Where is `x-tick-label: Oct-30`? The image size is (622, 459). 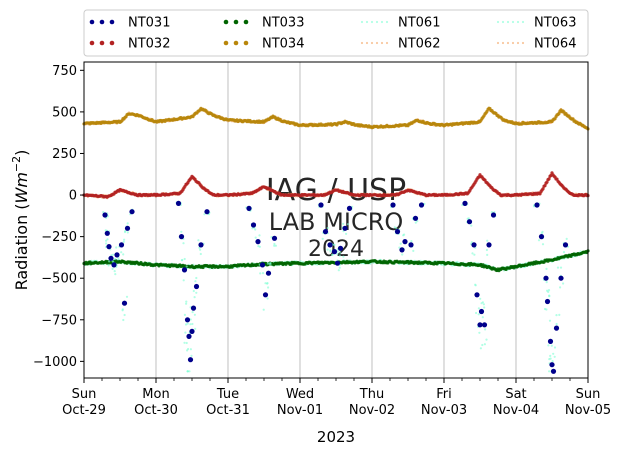
x-tick-label: Oct-30 is located at coordinates (156, 410).